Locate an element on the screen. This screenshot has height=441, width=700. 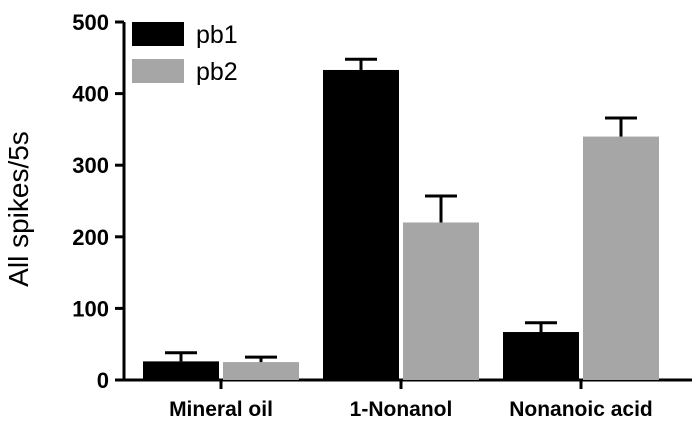
category-label: Mineral oil is located at coordinates (221, 409).